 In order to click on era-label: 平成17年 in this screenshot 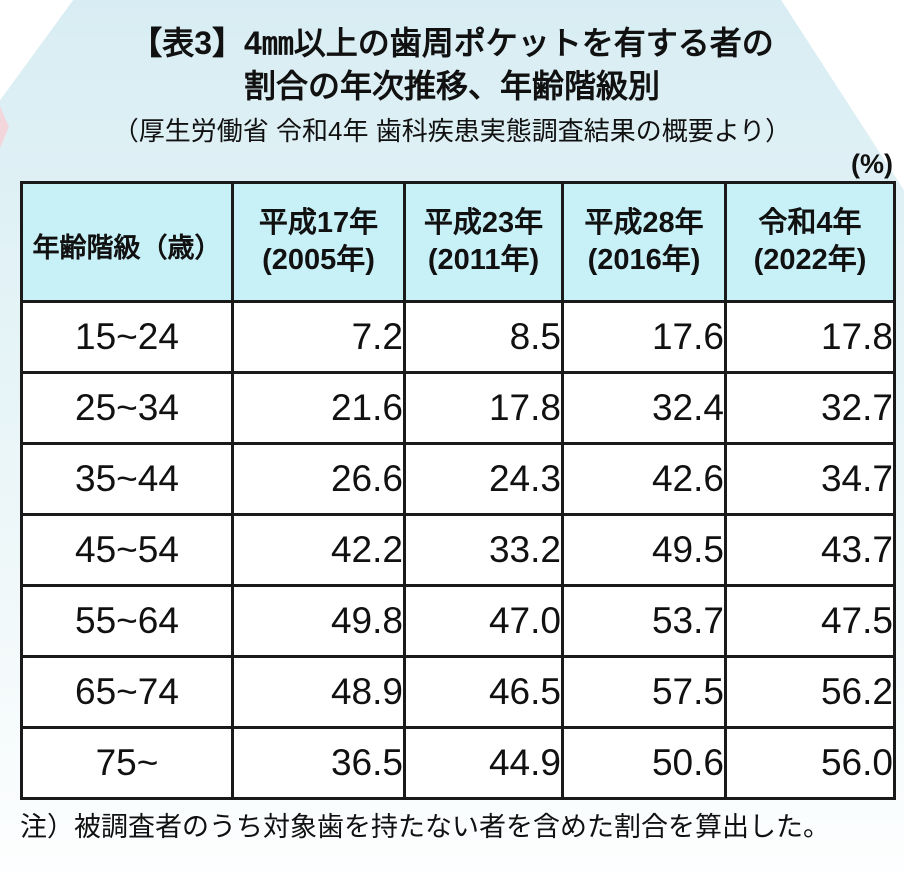, I will do `click(318, 223)`.